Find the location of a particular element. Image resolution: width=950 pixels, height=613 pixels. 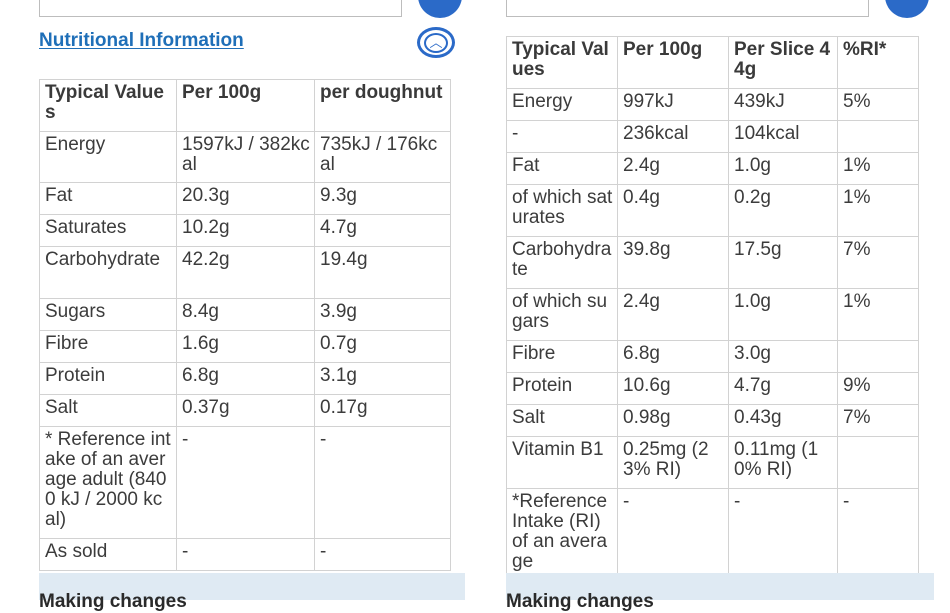

cell: 5% is located at coordinates (878, 104).